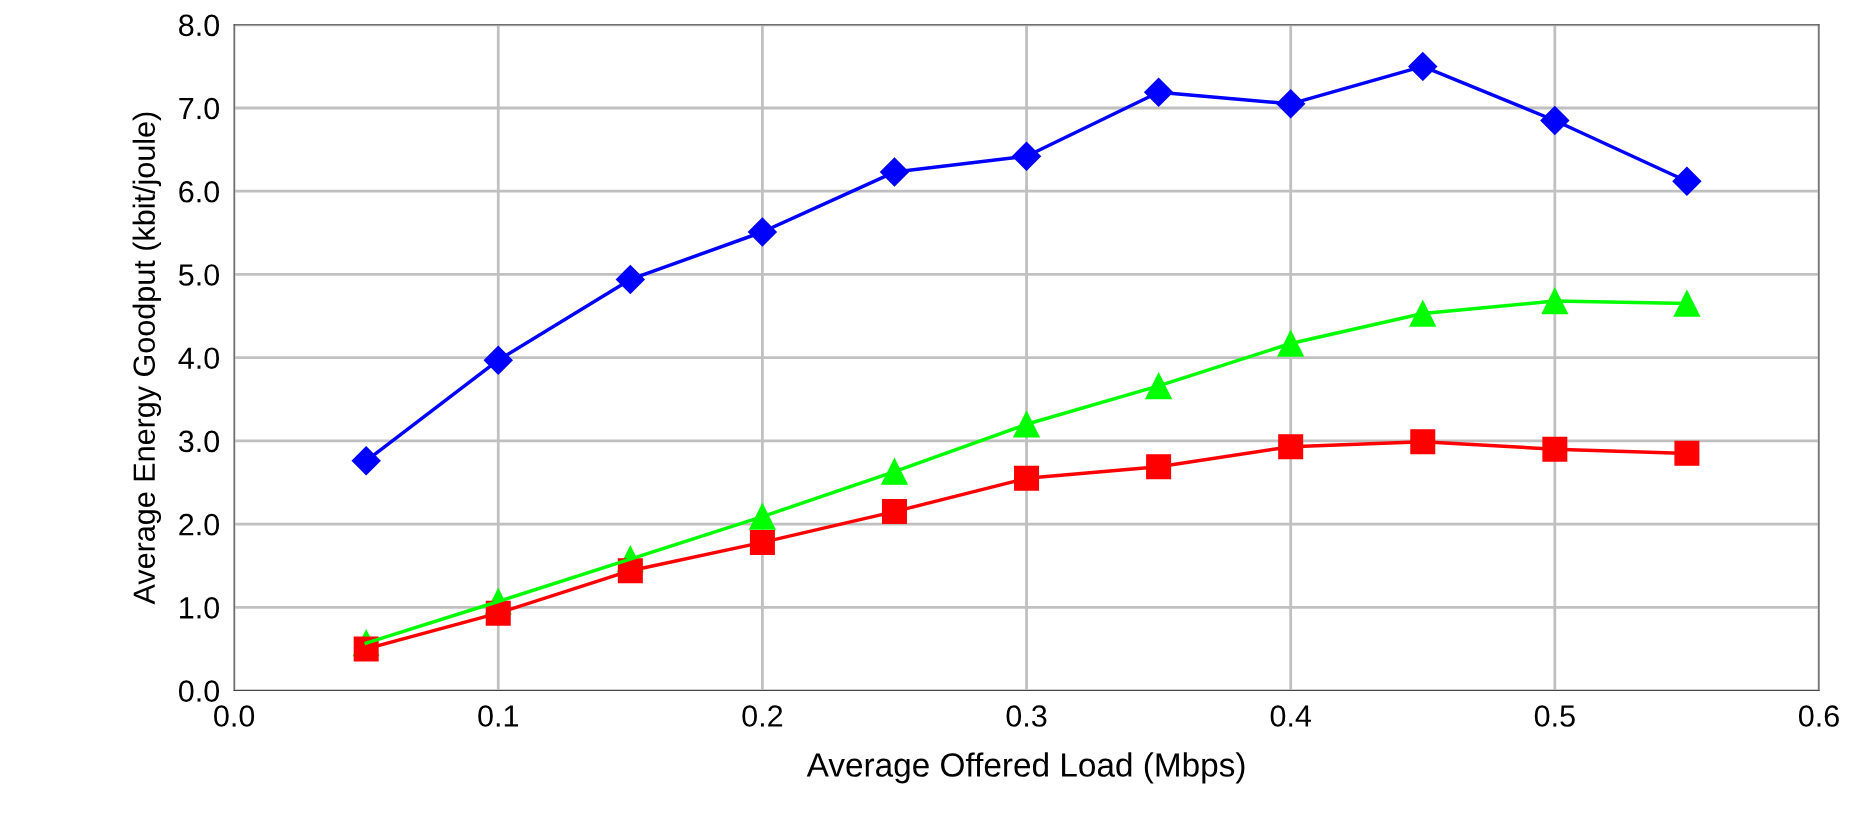 The image size is (1858, 826). I want to click on y-tick-label: 0.0, so click(199, 691).